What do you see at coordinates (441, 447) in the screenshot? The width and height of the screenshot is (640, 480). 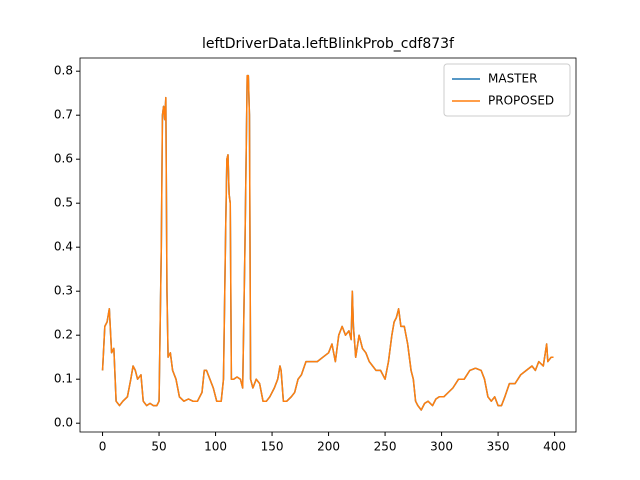 I see `x-tick-label: 300` at bounding box center [441, 447].